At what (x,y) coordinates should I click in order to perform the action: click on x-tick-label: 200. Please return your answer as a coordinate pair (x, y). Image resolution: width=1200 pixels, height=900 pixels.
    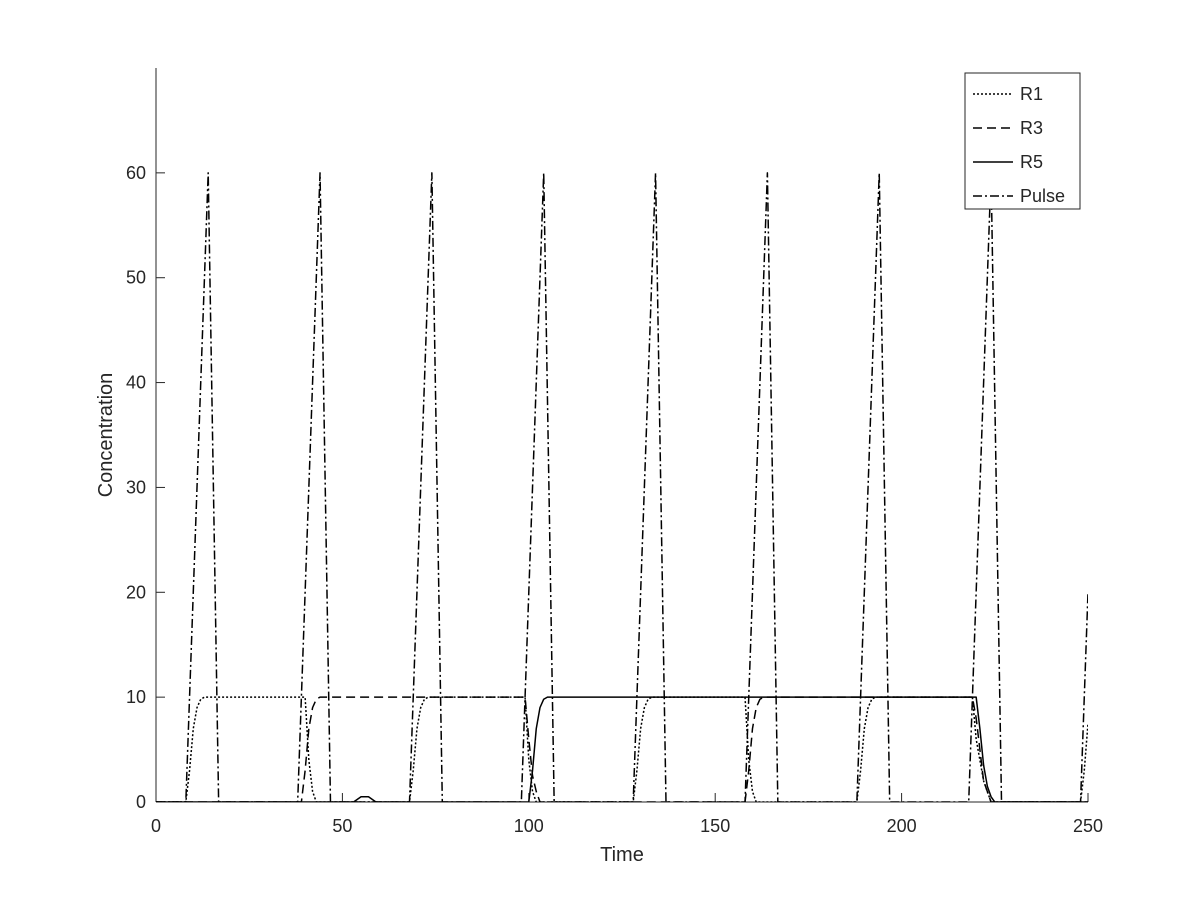
    Looking at the image, I should click on (902, 826).